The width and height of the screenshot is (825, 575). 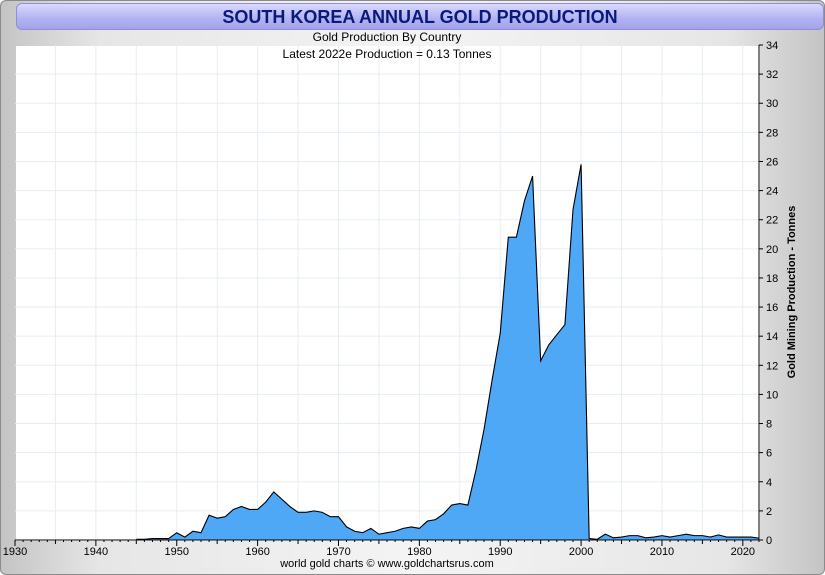 I want to click on y-axis-label: Gold Mining Production - Tonnes, so click(x=792, y=292).